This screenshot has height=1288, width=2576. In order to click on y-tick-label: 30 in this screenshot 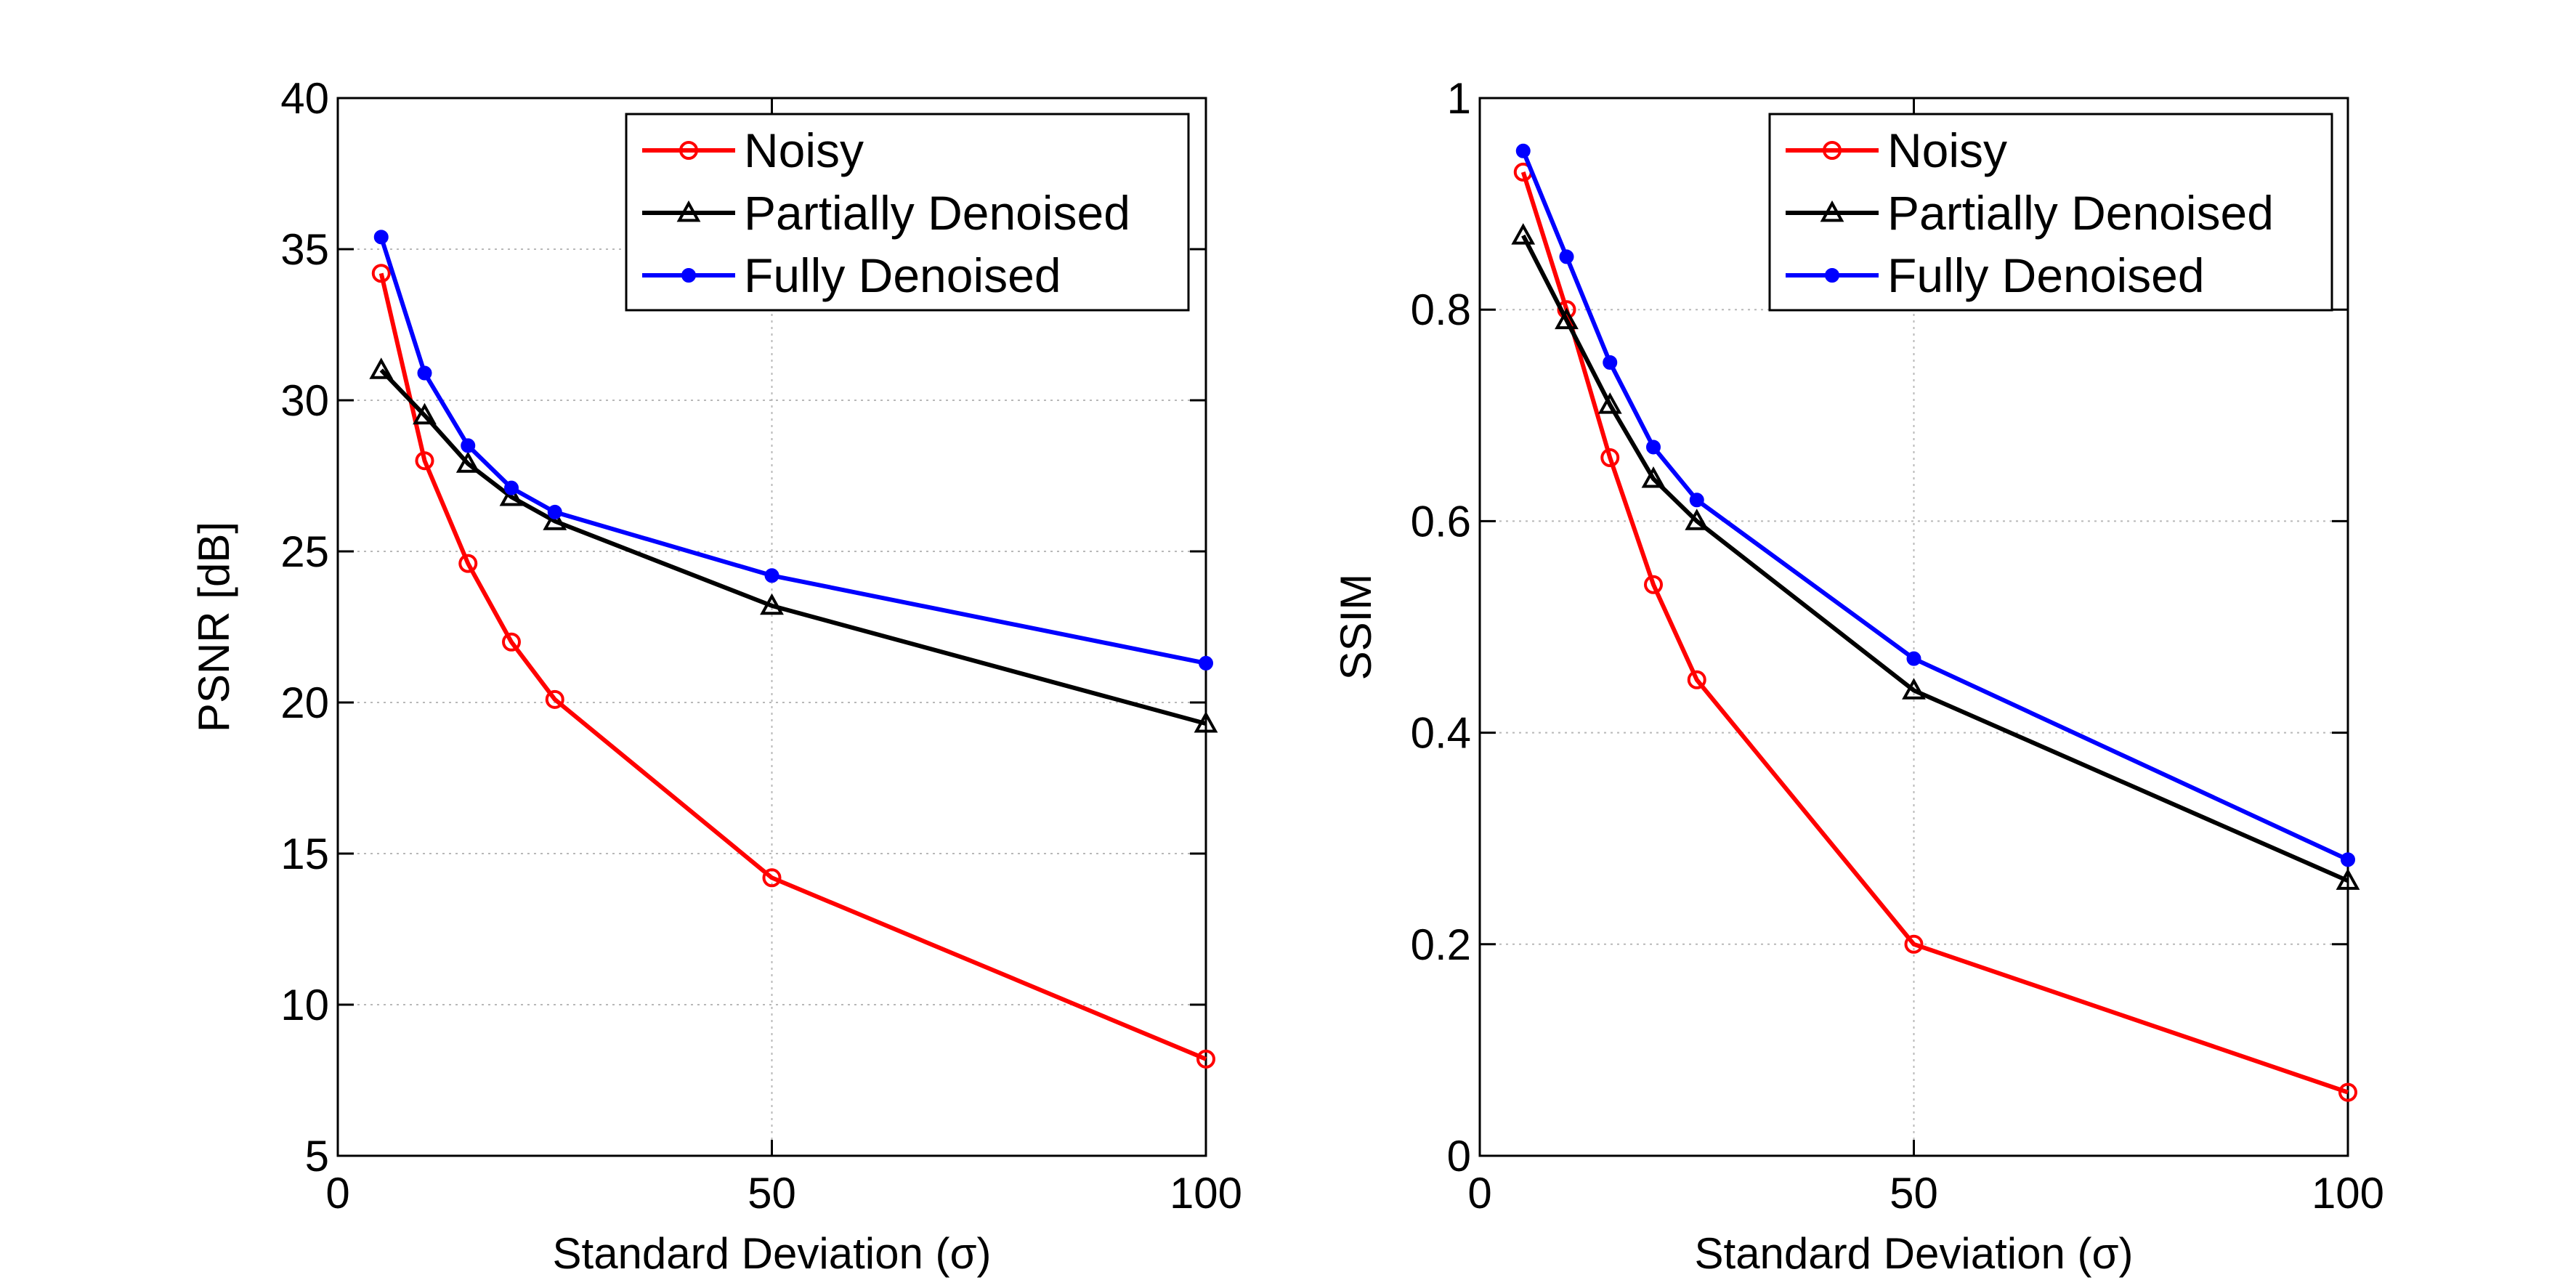, I will do `click(304, 400)`.